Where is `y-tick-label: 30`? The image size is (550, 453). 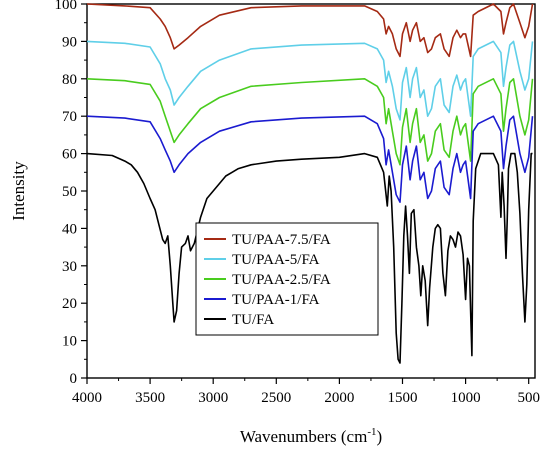 y-tick-label: 30 is located at coordinates (69, 267).